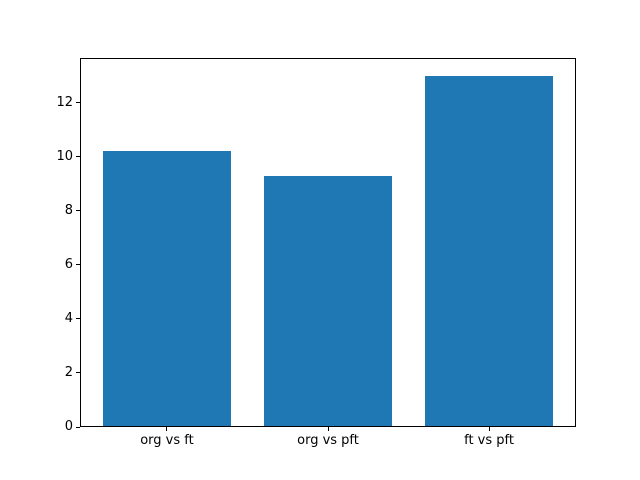 Image resolution: width=640 pixels, height=480 pixels. I want to click on bar-org-vs-pft, so click(328, 301).